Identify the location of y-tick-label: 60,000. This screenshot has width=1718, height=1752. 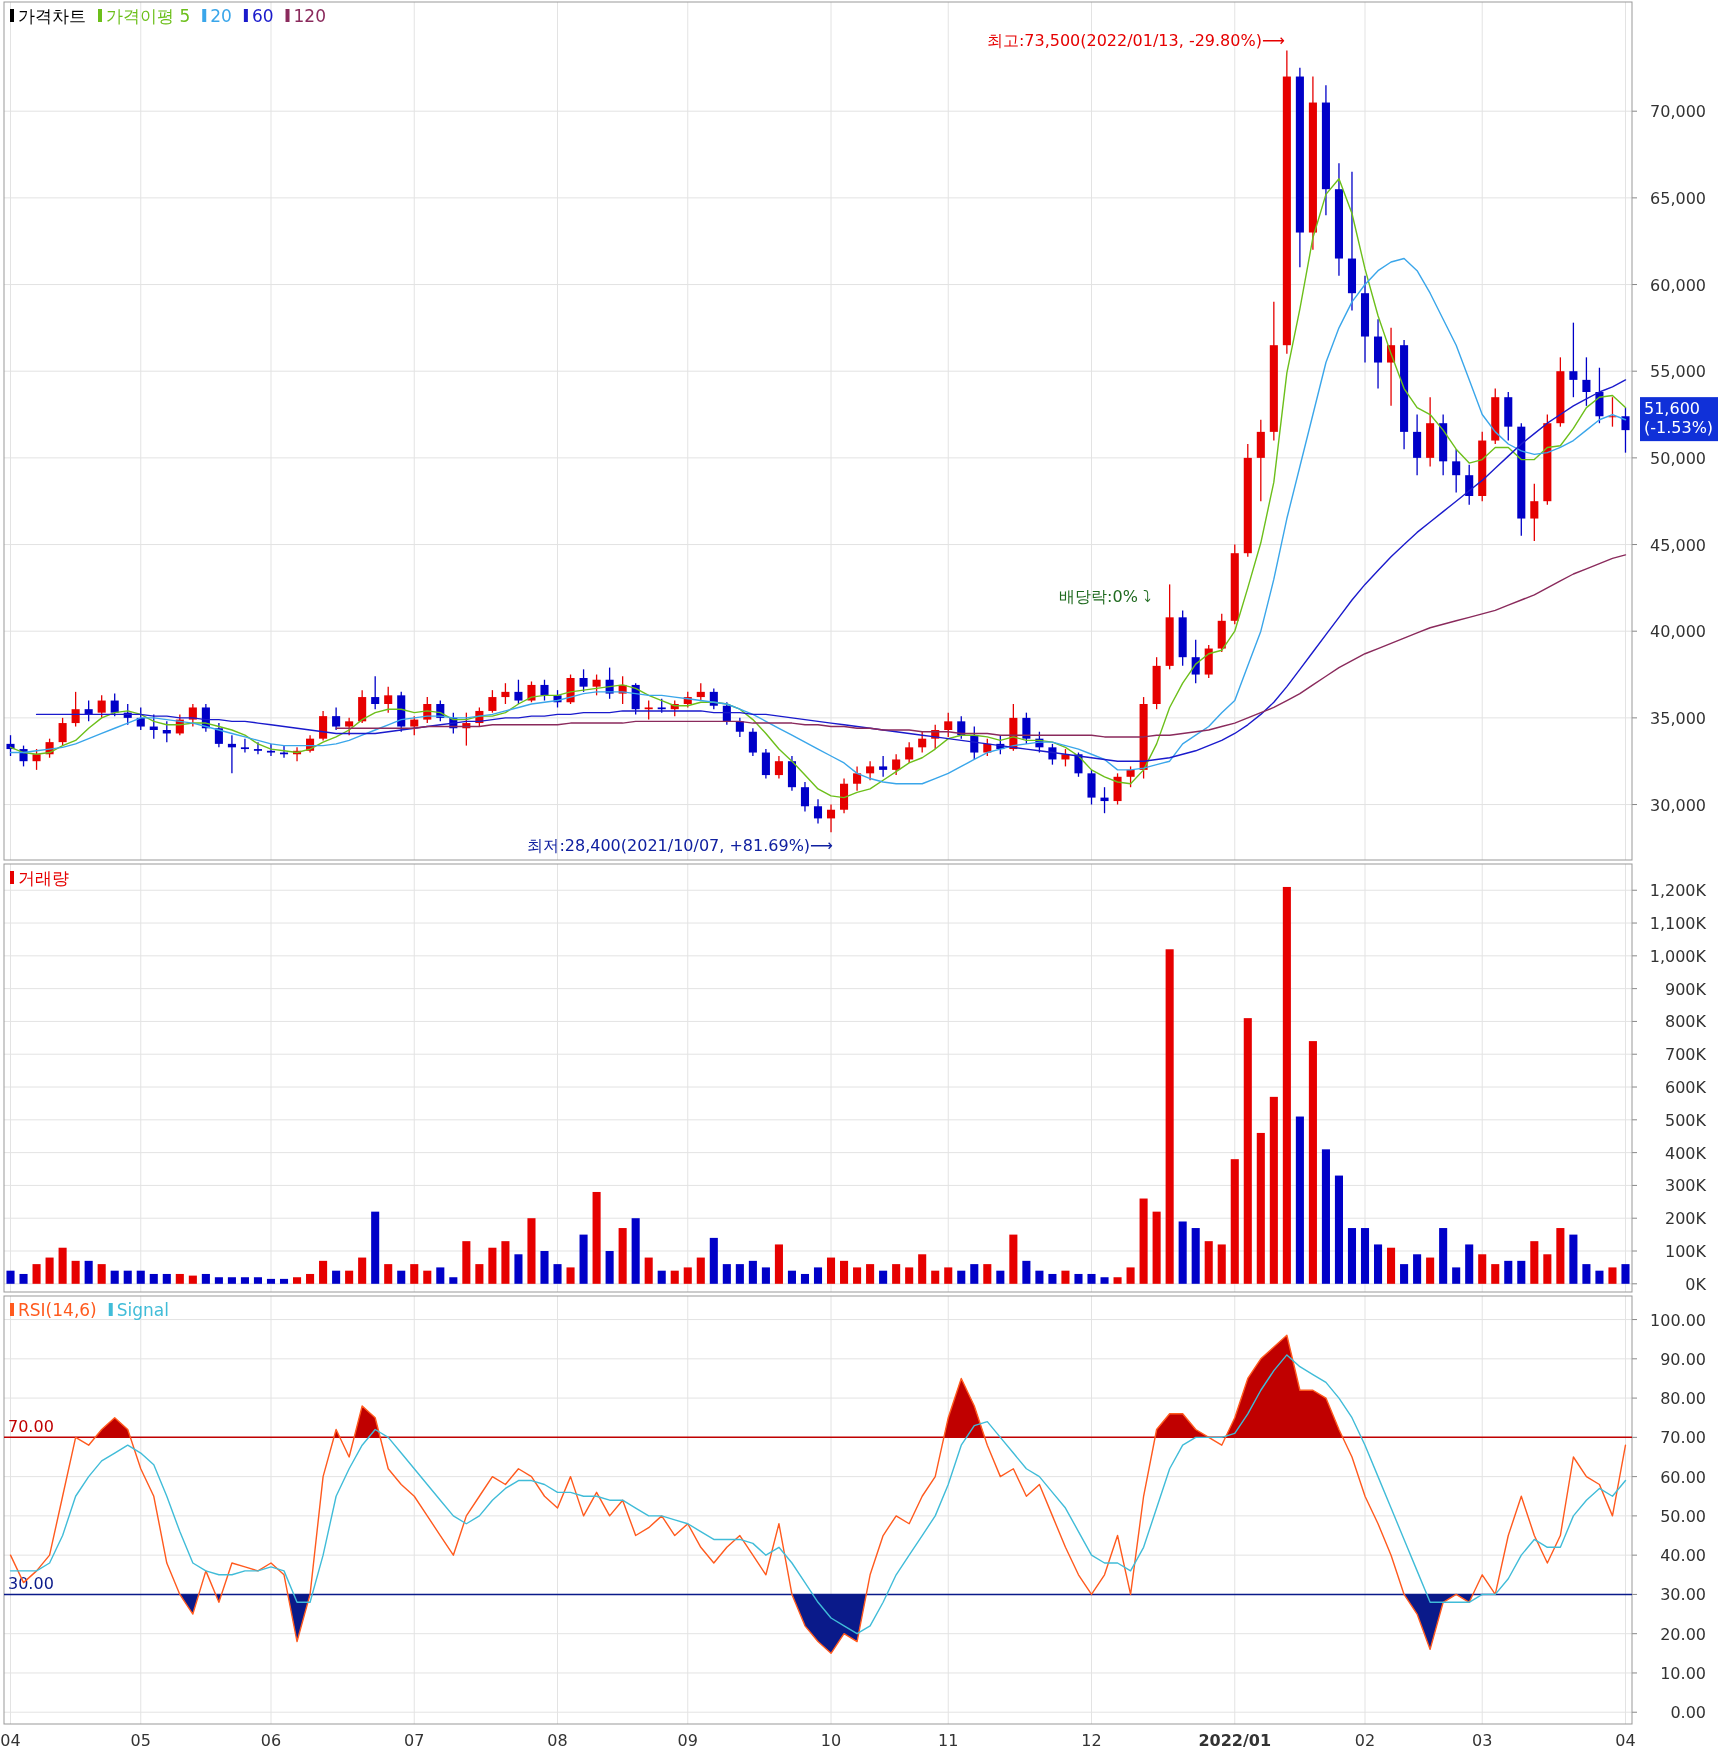
(1678, 285).